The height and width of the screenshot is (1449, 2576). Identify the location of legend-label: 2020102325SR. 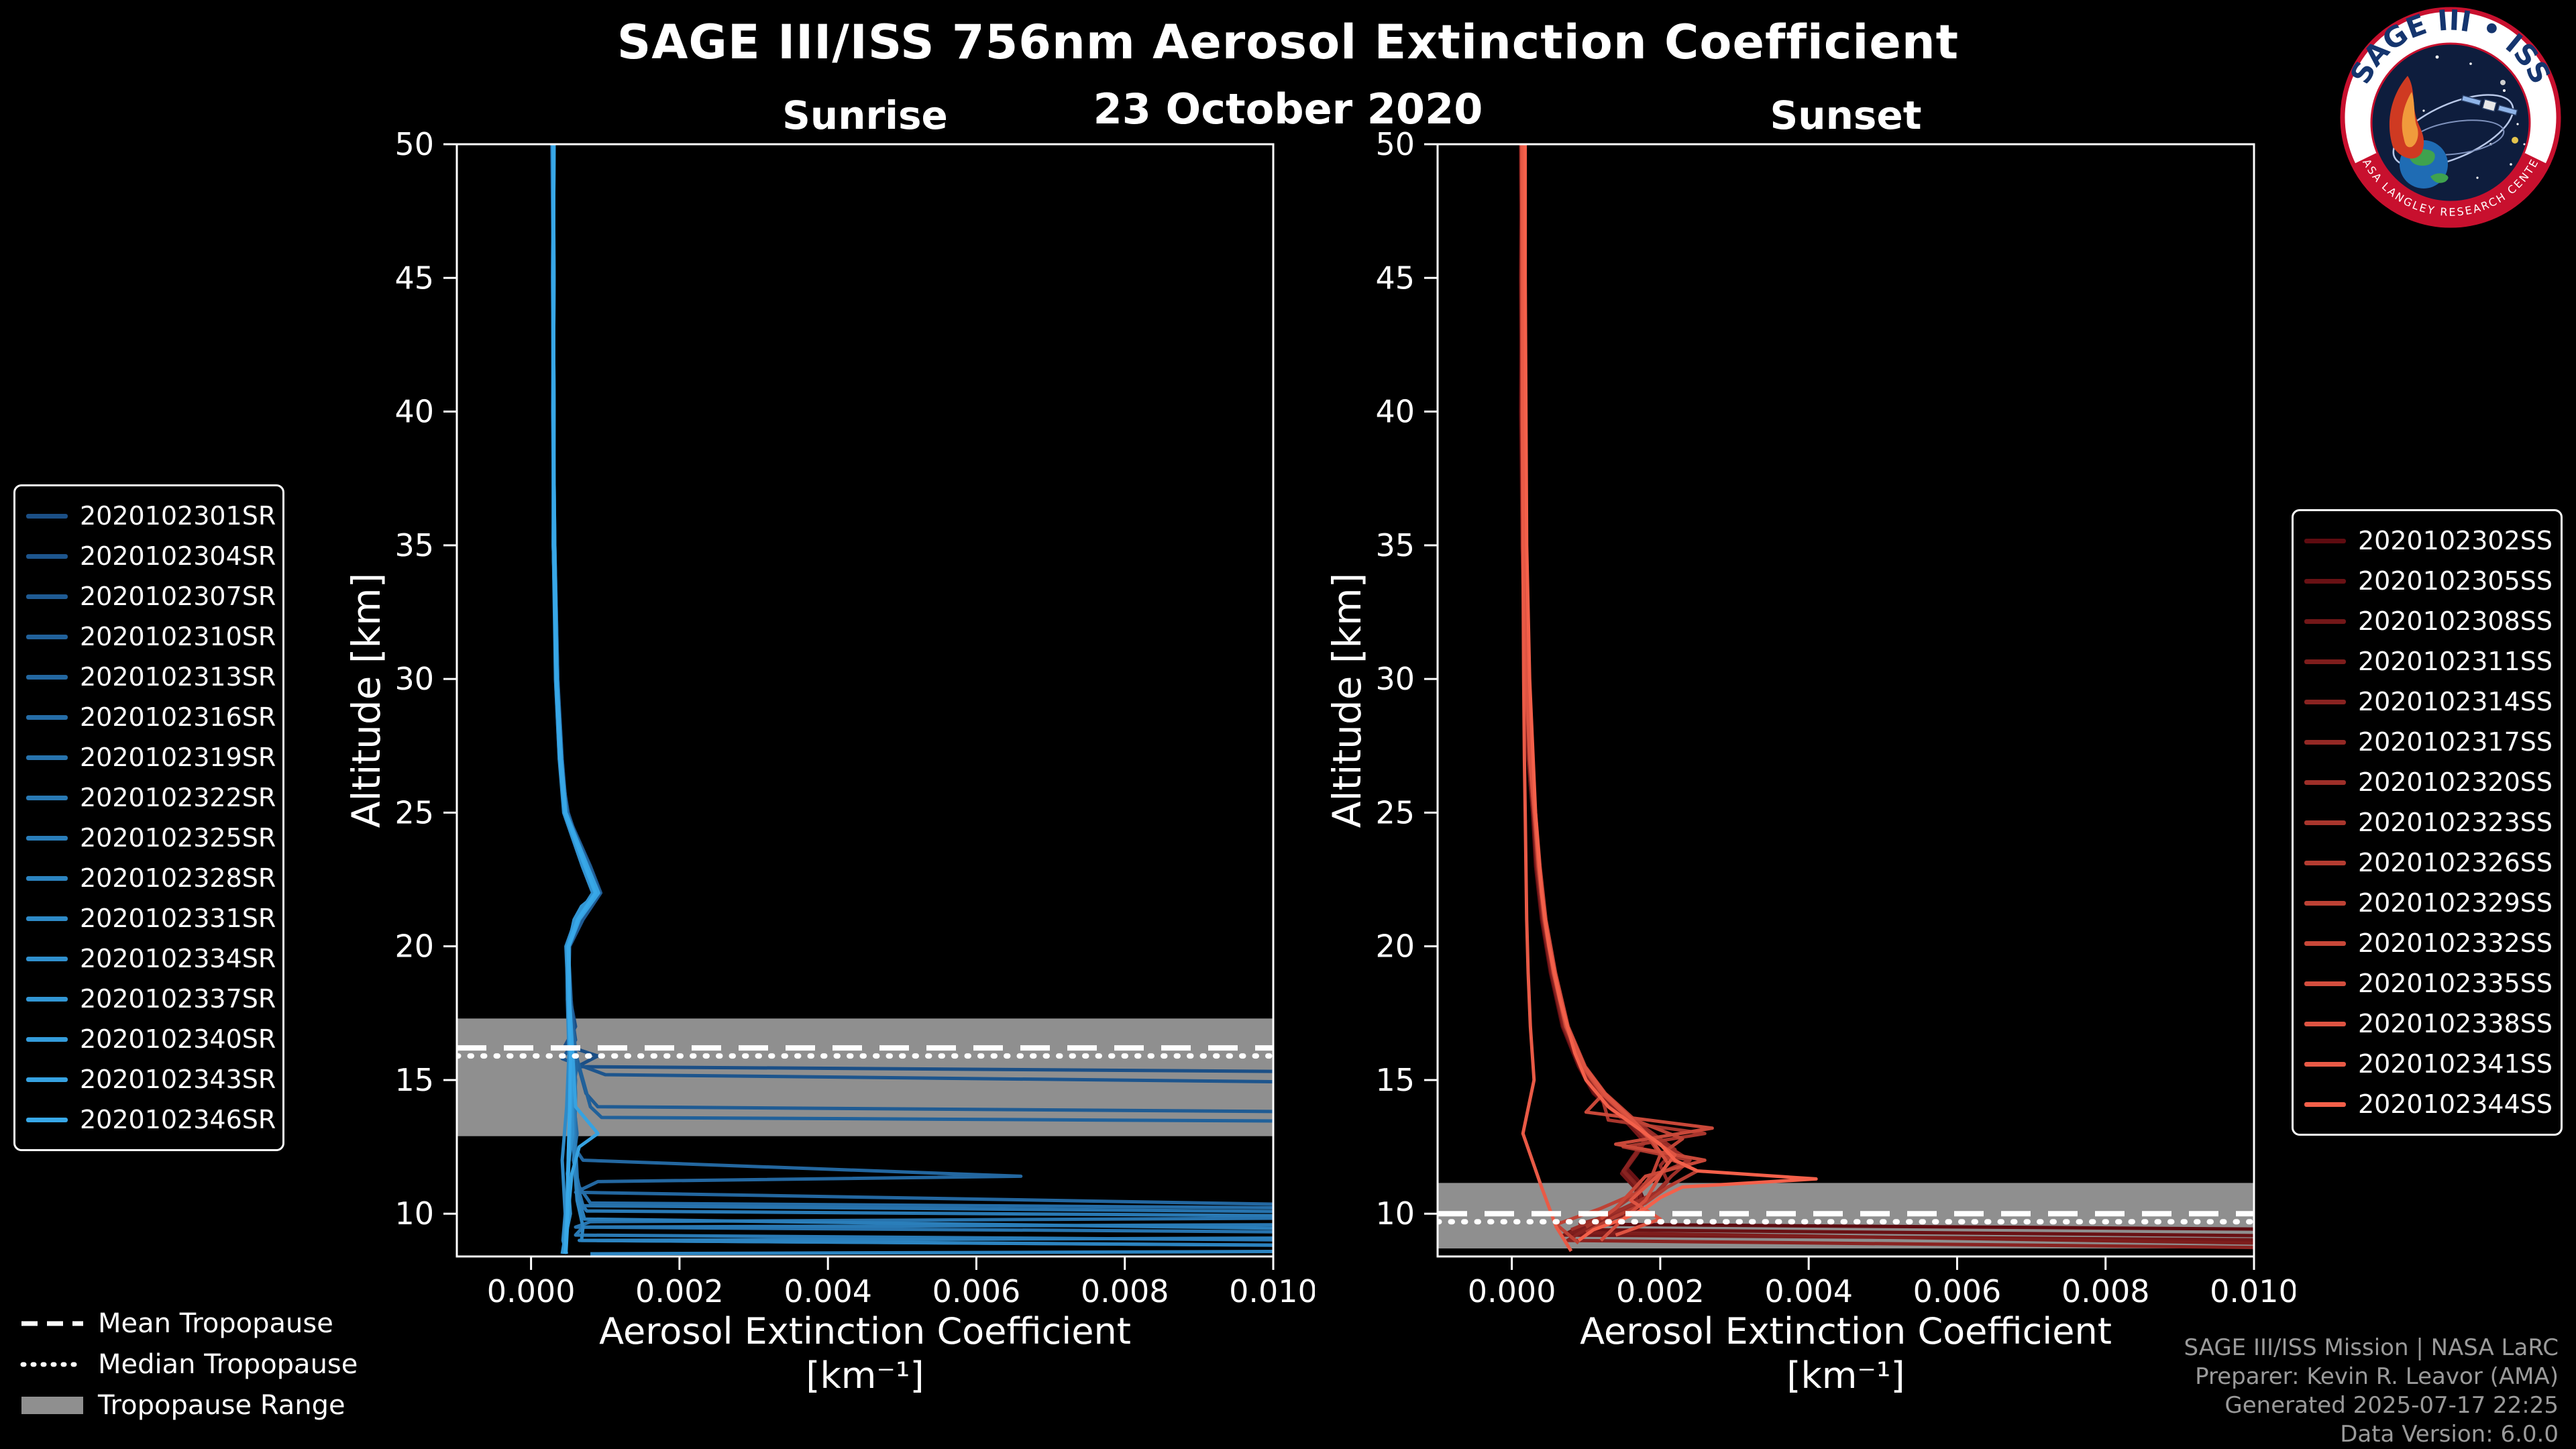
(178, 838).